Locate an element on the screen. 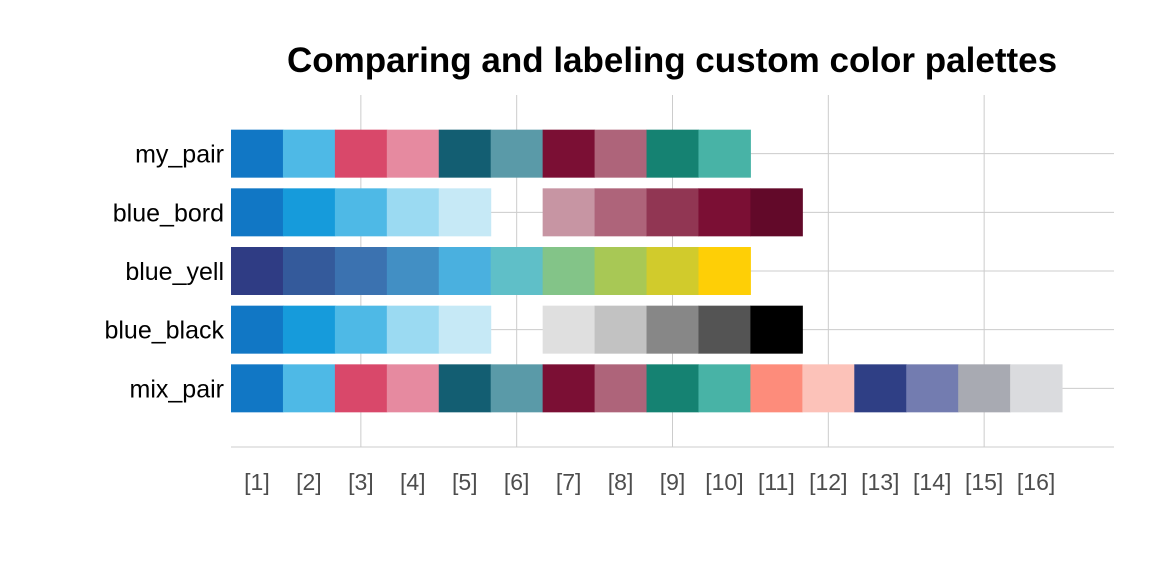 This screenshot has height=576, width=1152. x-tick-label: [8] is located at coordinates (621, 482).